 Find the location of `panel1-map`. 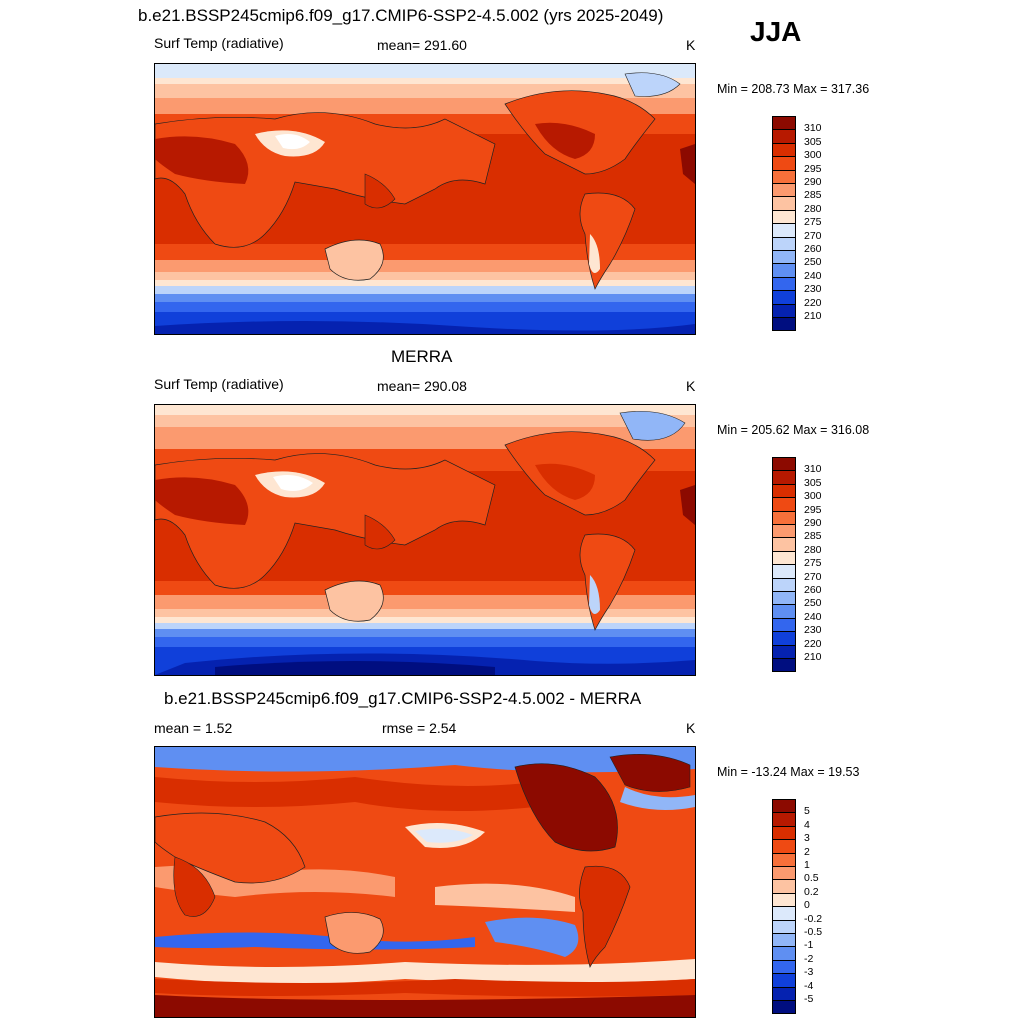

panel1-map is located at coordinates (425, 199).